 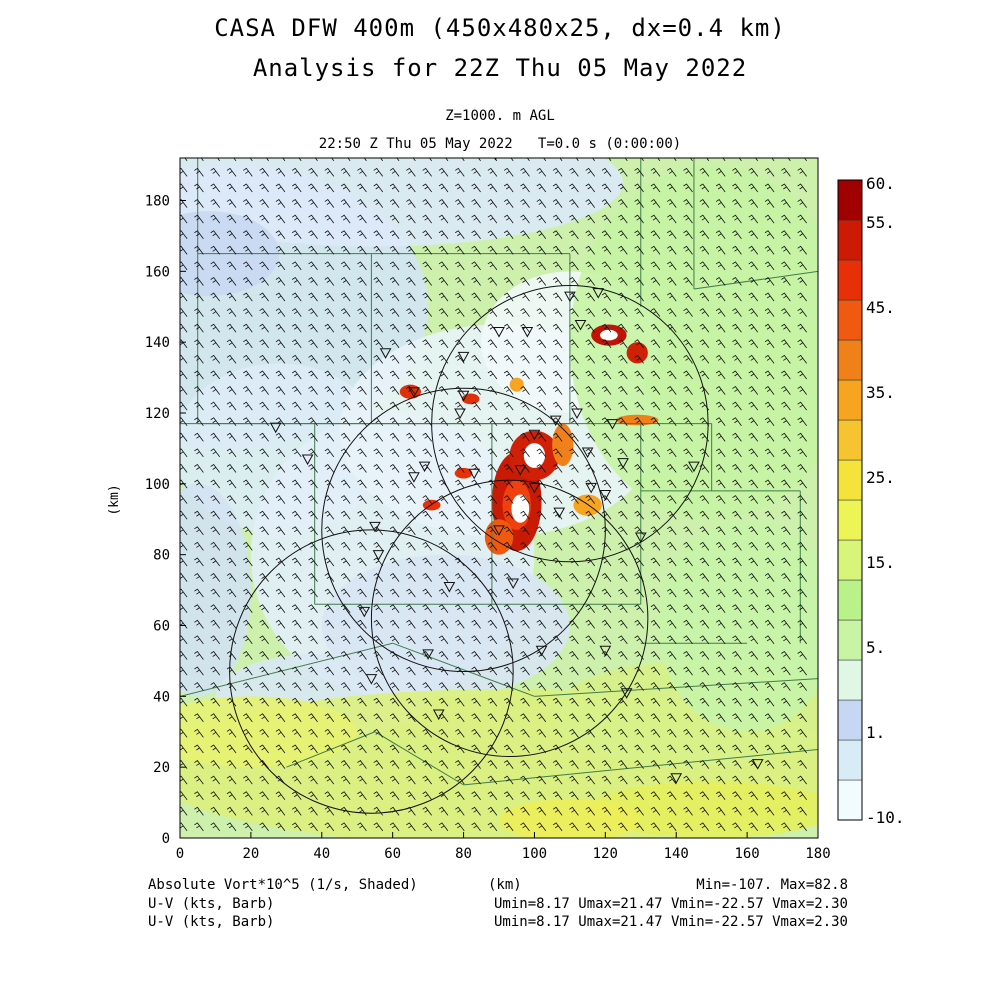 What do you see at coordinates (885, 817) in the screenshot?
I see `colorbar-label: -10.` at bounding box center [885, 817].